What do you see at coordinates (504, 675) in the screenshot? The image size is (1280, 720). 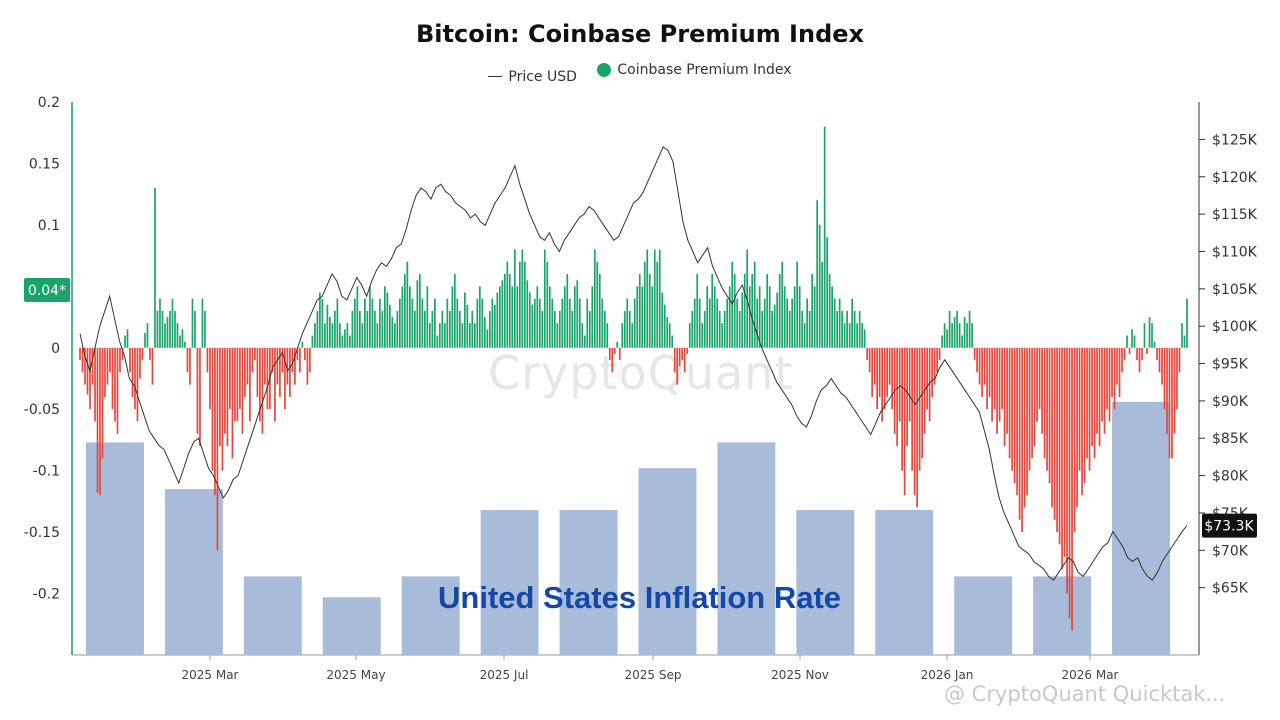 I see `x-tick-label: 2025 Jul` at bounding box center [504, 675].